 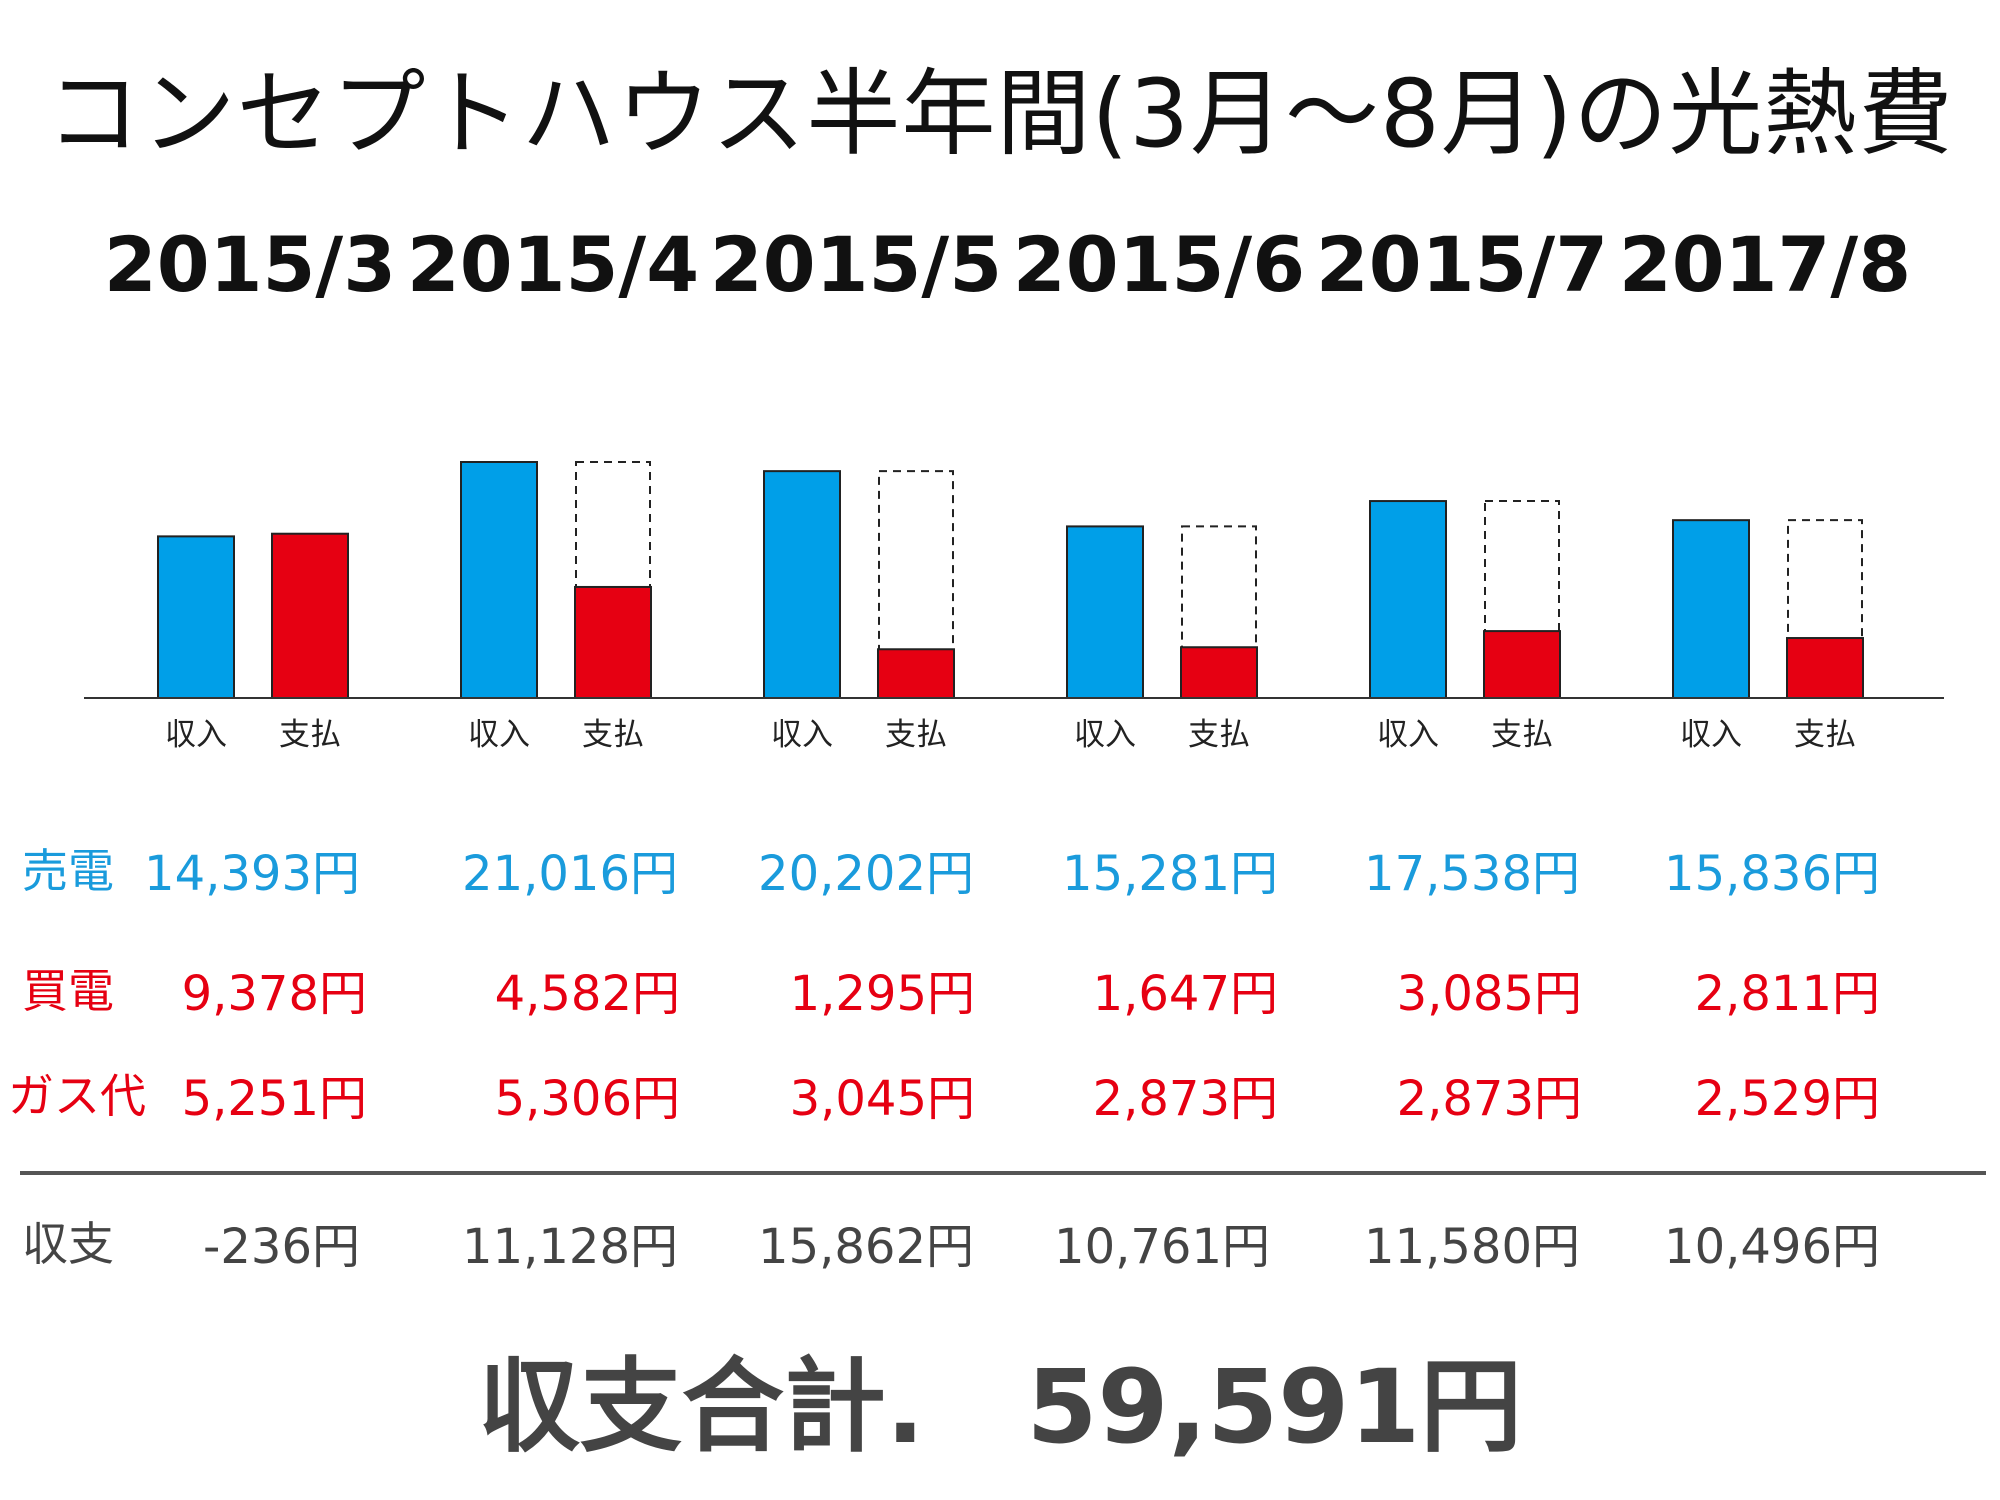 I want to click on buy-value: 3,085円, so click(x=1489, y=994).